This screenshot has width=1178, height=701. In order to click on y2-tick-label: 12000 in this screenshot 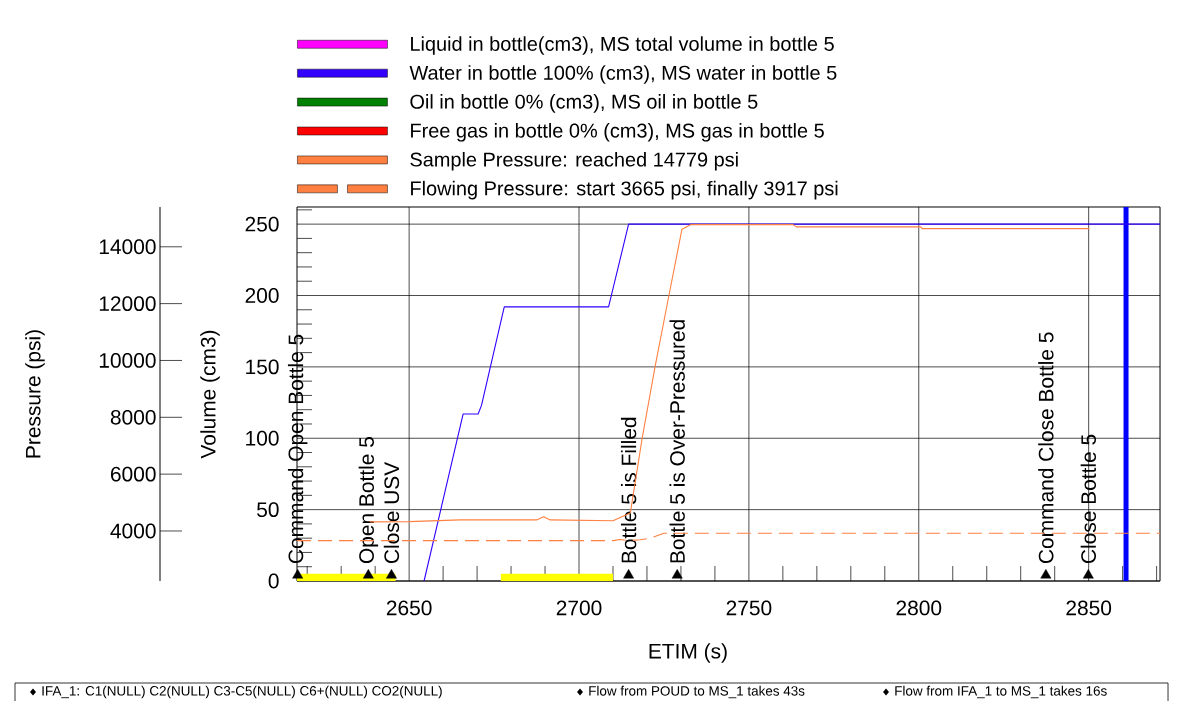, I will do `click(127, 304)`.